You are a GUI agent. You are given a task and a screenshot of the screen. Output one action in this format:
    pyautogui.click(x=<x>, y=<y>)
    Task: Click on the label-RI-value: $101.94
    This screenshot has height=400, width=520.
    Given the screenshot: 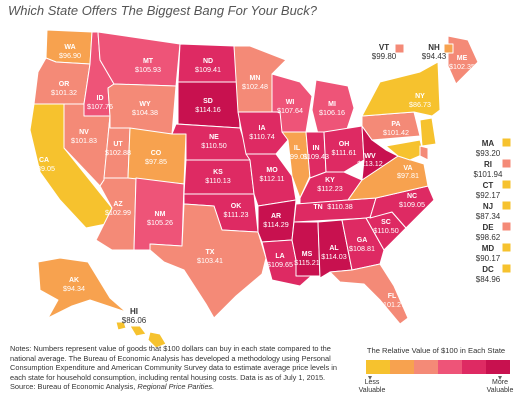 What is the action you would take?
    pyautogui.click(x=488, y=174)
    